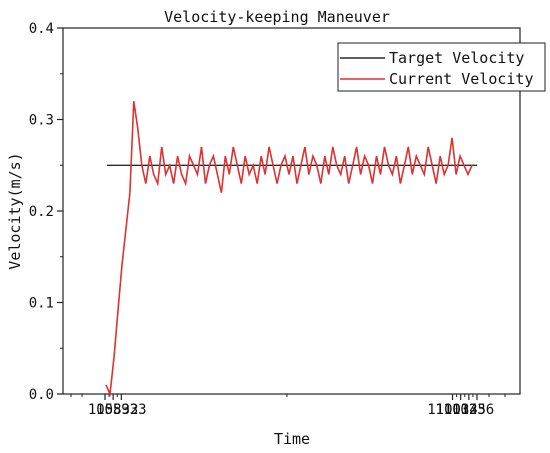 The height and width of the screenshot is (453, 550). I want to click on y-axis-ticks: 0.0 0.1 0.2 0.3 0.4, so click(46, 212).